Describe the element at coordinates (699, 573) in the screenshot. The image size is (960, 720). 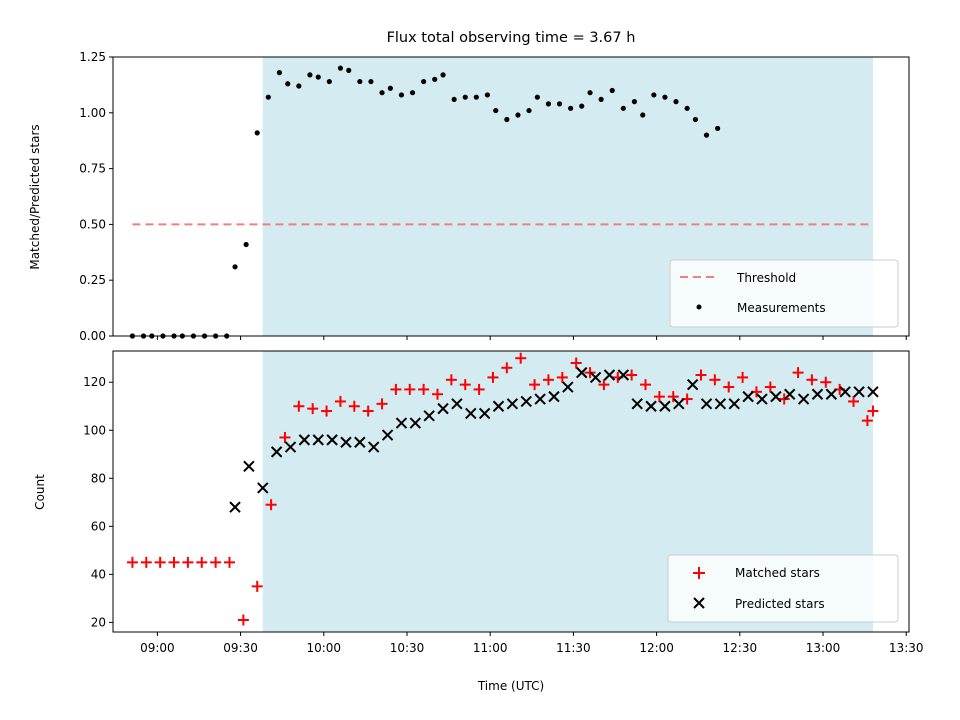
I see `legend-matched-swatch` at that location.